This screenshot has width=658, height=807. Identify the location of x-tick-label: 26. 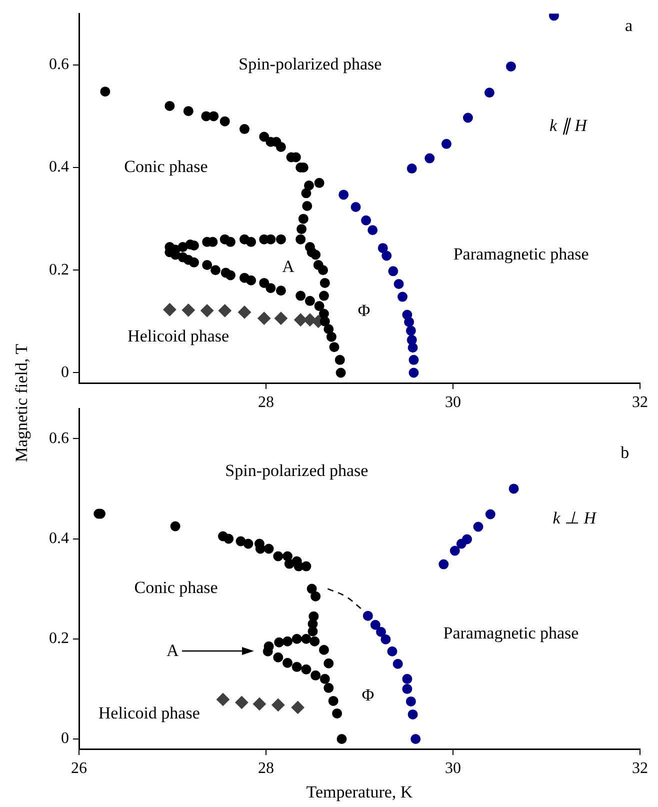
(79, 768).